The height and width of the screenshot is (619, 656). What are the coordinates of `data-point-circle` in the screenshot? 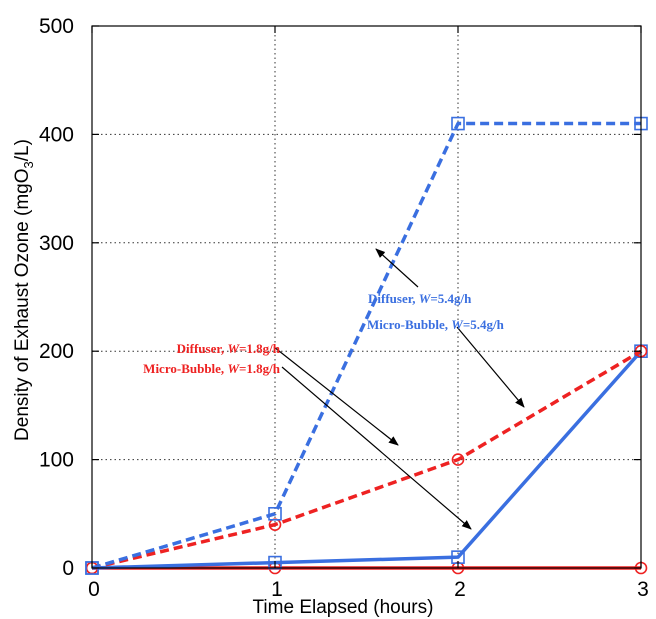 It's located at (458, 459).